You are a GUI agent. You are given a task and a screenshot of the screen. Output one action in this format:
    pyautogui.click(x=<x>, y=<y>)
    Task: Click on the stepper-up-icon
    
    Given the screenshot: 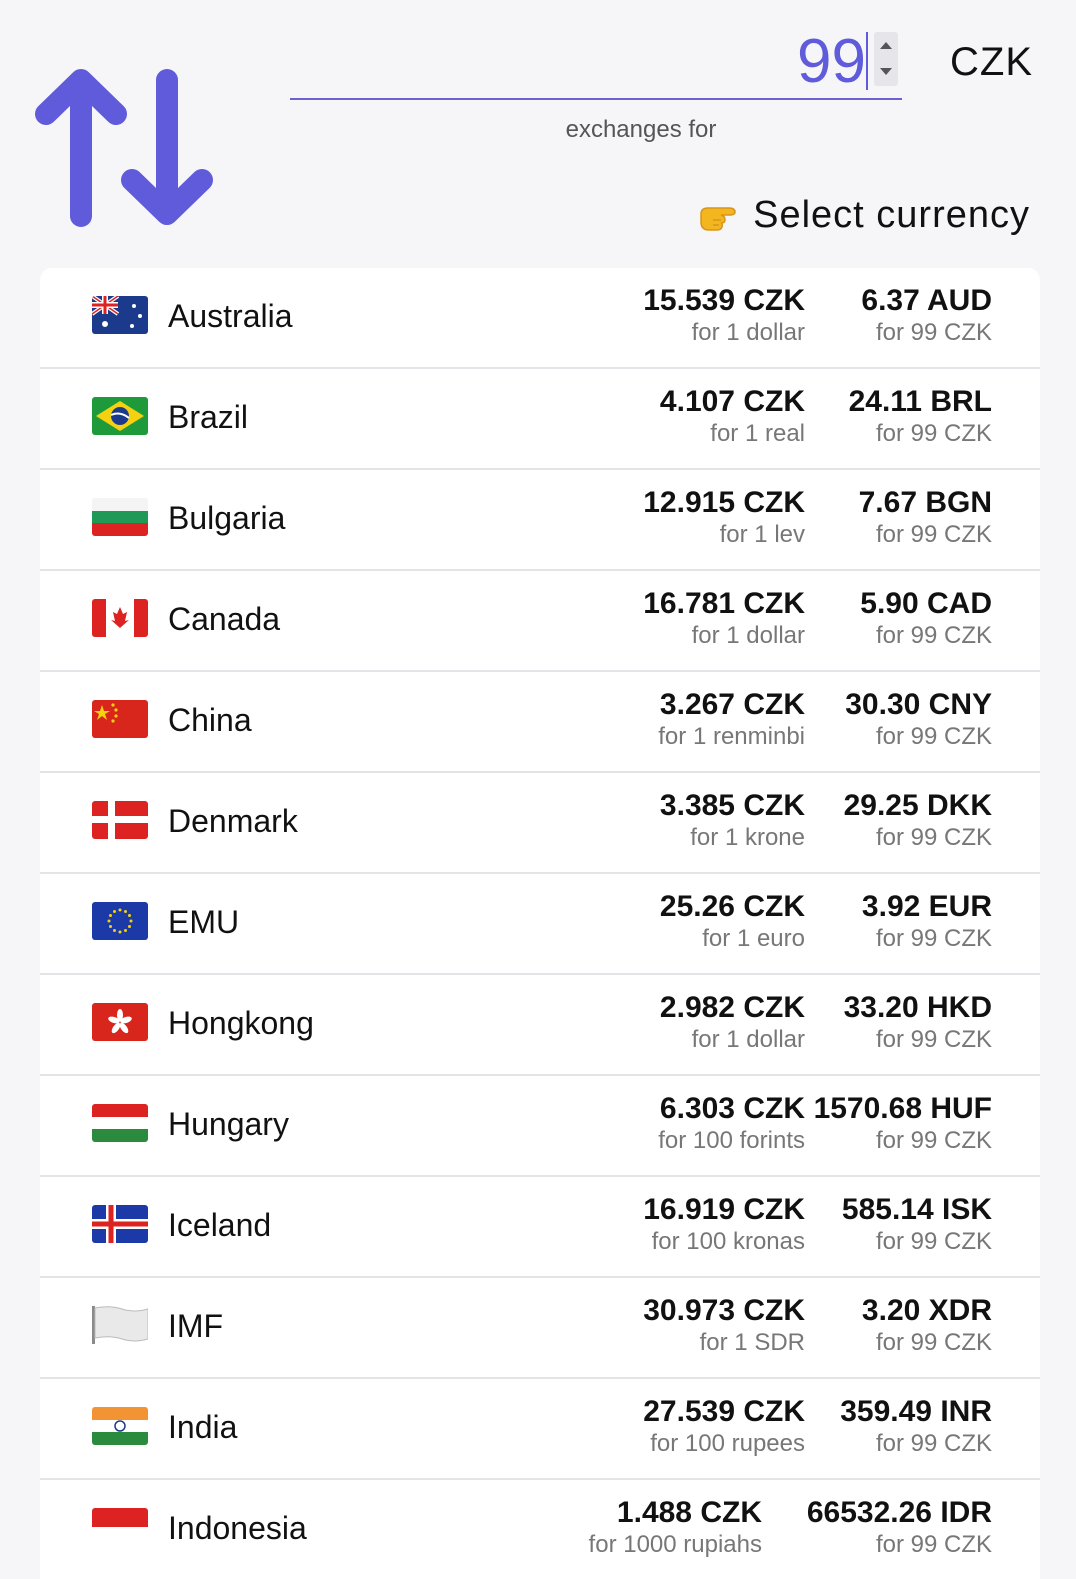 What is the action you would take?
    pyautogui.click(x=886, y=45)
    